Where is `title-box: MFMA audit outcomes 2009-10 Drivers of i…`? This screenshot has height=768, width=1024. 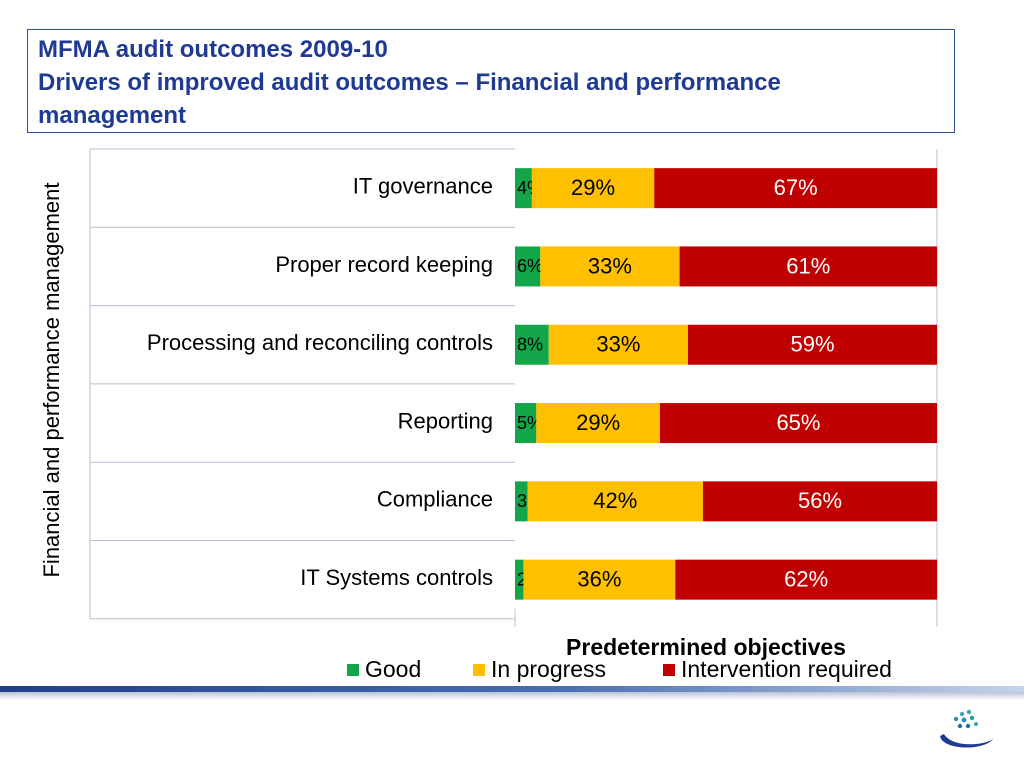 title-box: MFMA audit outcomes 2009-10 Drivers of i… is located at coordinates (491, 81).